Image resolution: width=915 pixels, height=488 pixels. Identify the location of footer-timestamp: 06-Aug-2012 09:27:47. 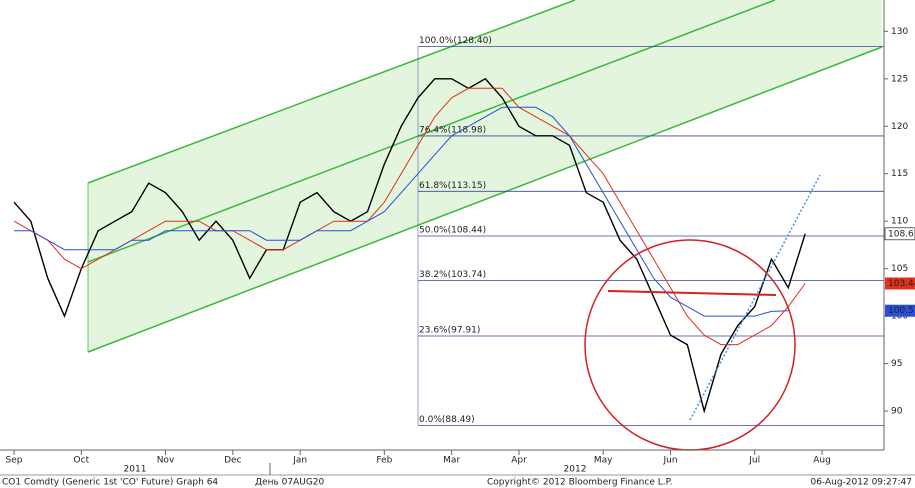
(861, 483).